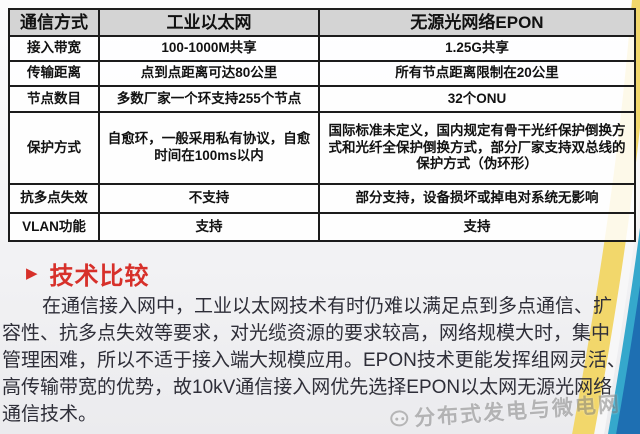 The width and height of the screenshot is (640, 434). Describe the element at coordinates (54, 73) in the screenshot. I see `row-label: 传输距离` at that location.